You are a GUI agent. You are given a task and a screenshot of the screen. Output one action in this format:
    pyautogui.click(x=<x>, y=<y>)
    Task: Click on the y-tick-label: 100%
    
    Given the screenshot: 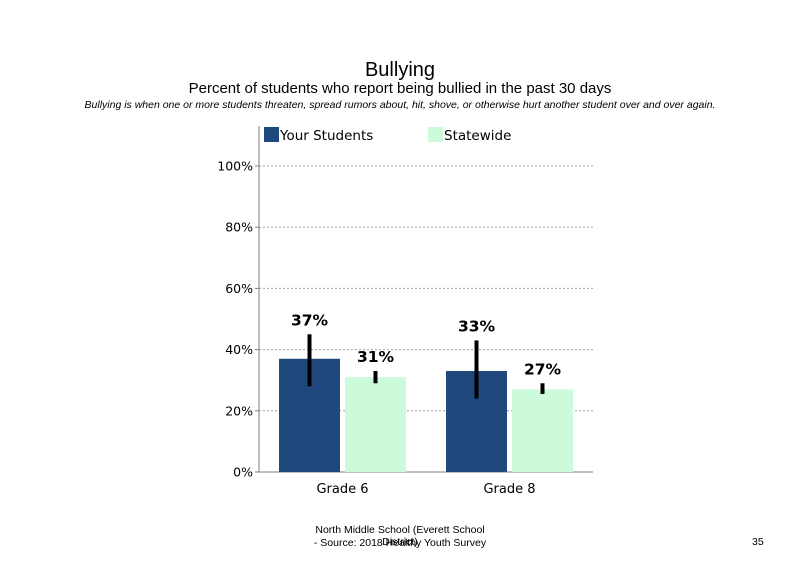 What is the action you would take?
    pyautogui.click(x=235, y=166)
    